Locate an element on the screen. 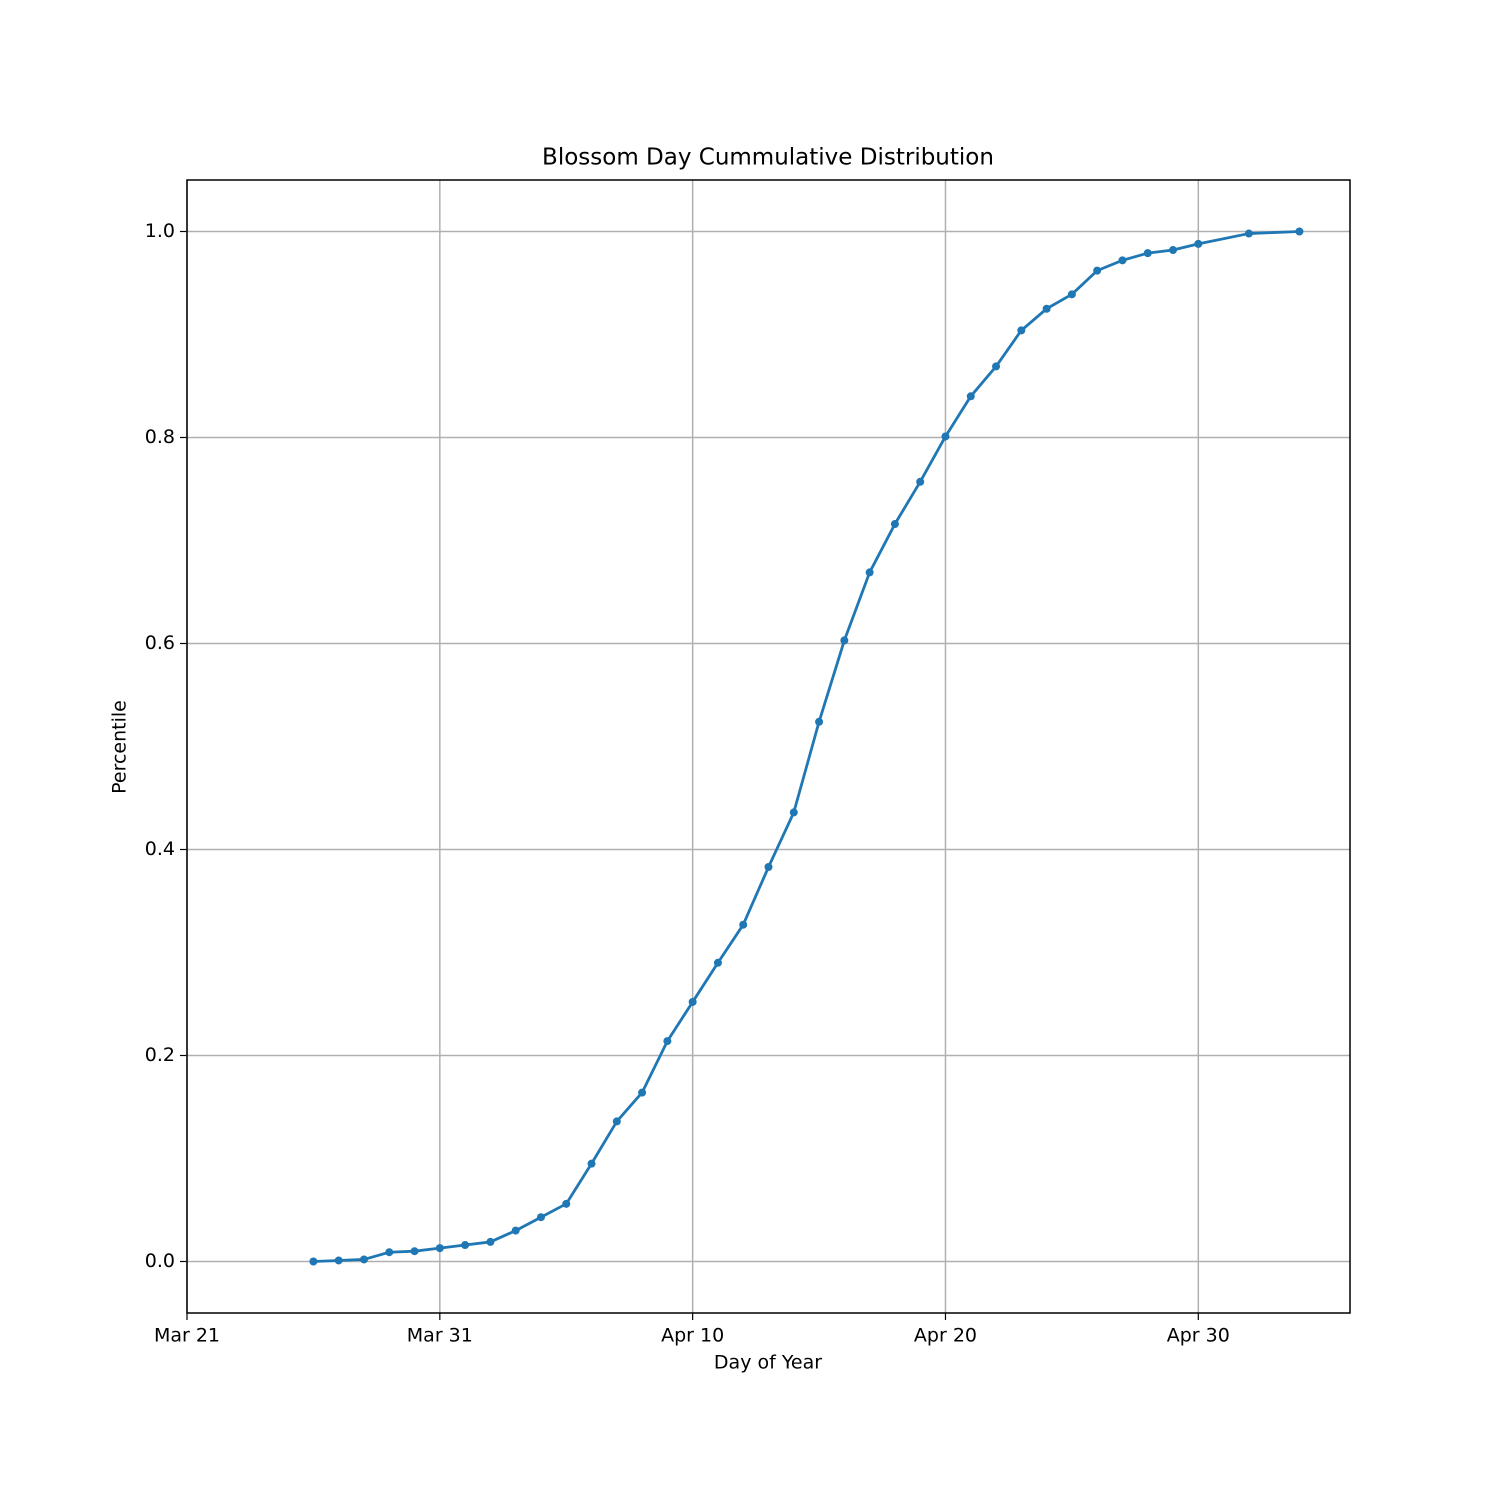 The height and width of the screenshot is (1500, 1500). x-tick-label: Apr 10 is located at coordinates (692, 1336).